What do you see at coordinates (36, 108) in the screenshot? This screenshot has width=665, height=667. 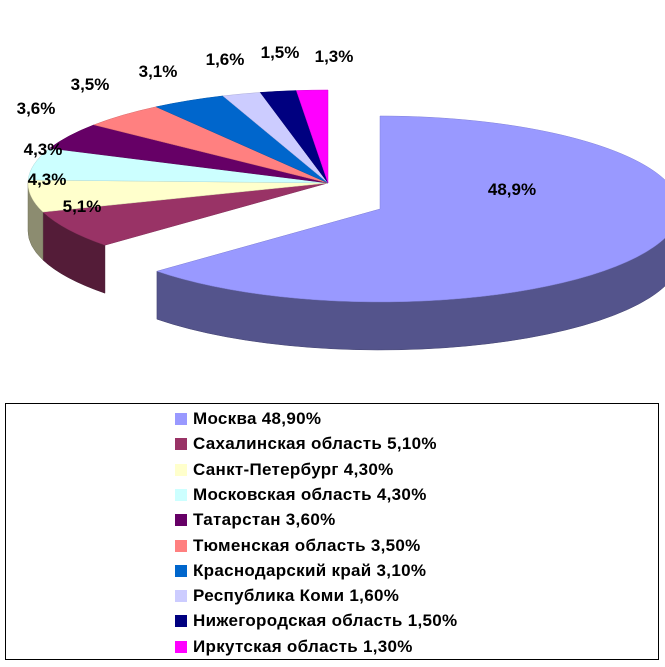 I see `data-label: 3,6%` at bounding box center [36, 108].